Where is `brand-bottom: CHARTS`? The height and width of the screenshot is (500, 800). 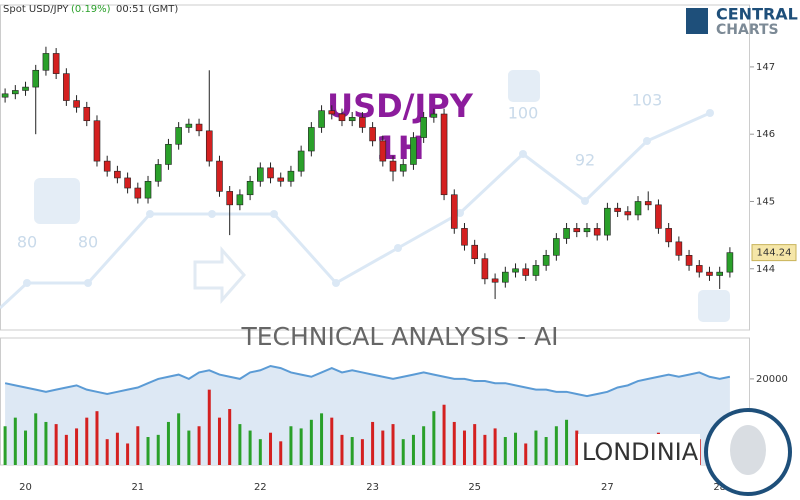 brand-bottom: CHARTS is located at coordinates (747, 30).